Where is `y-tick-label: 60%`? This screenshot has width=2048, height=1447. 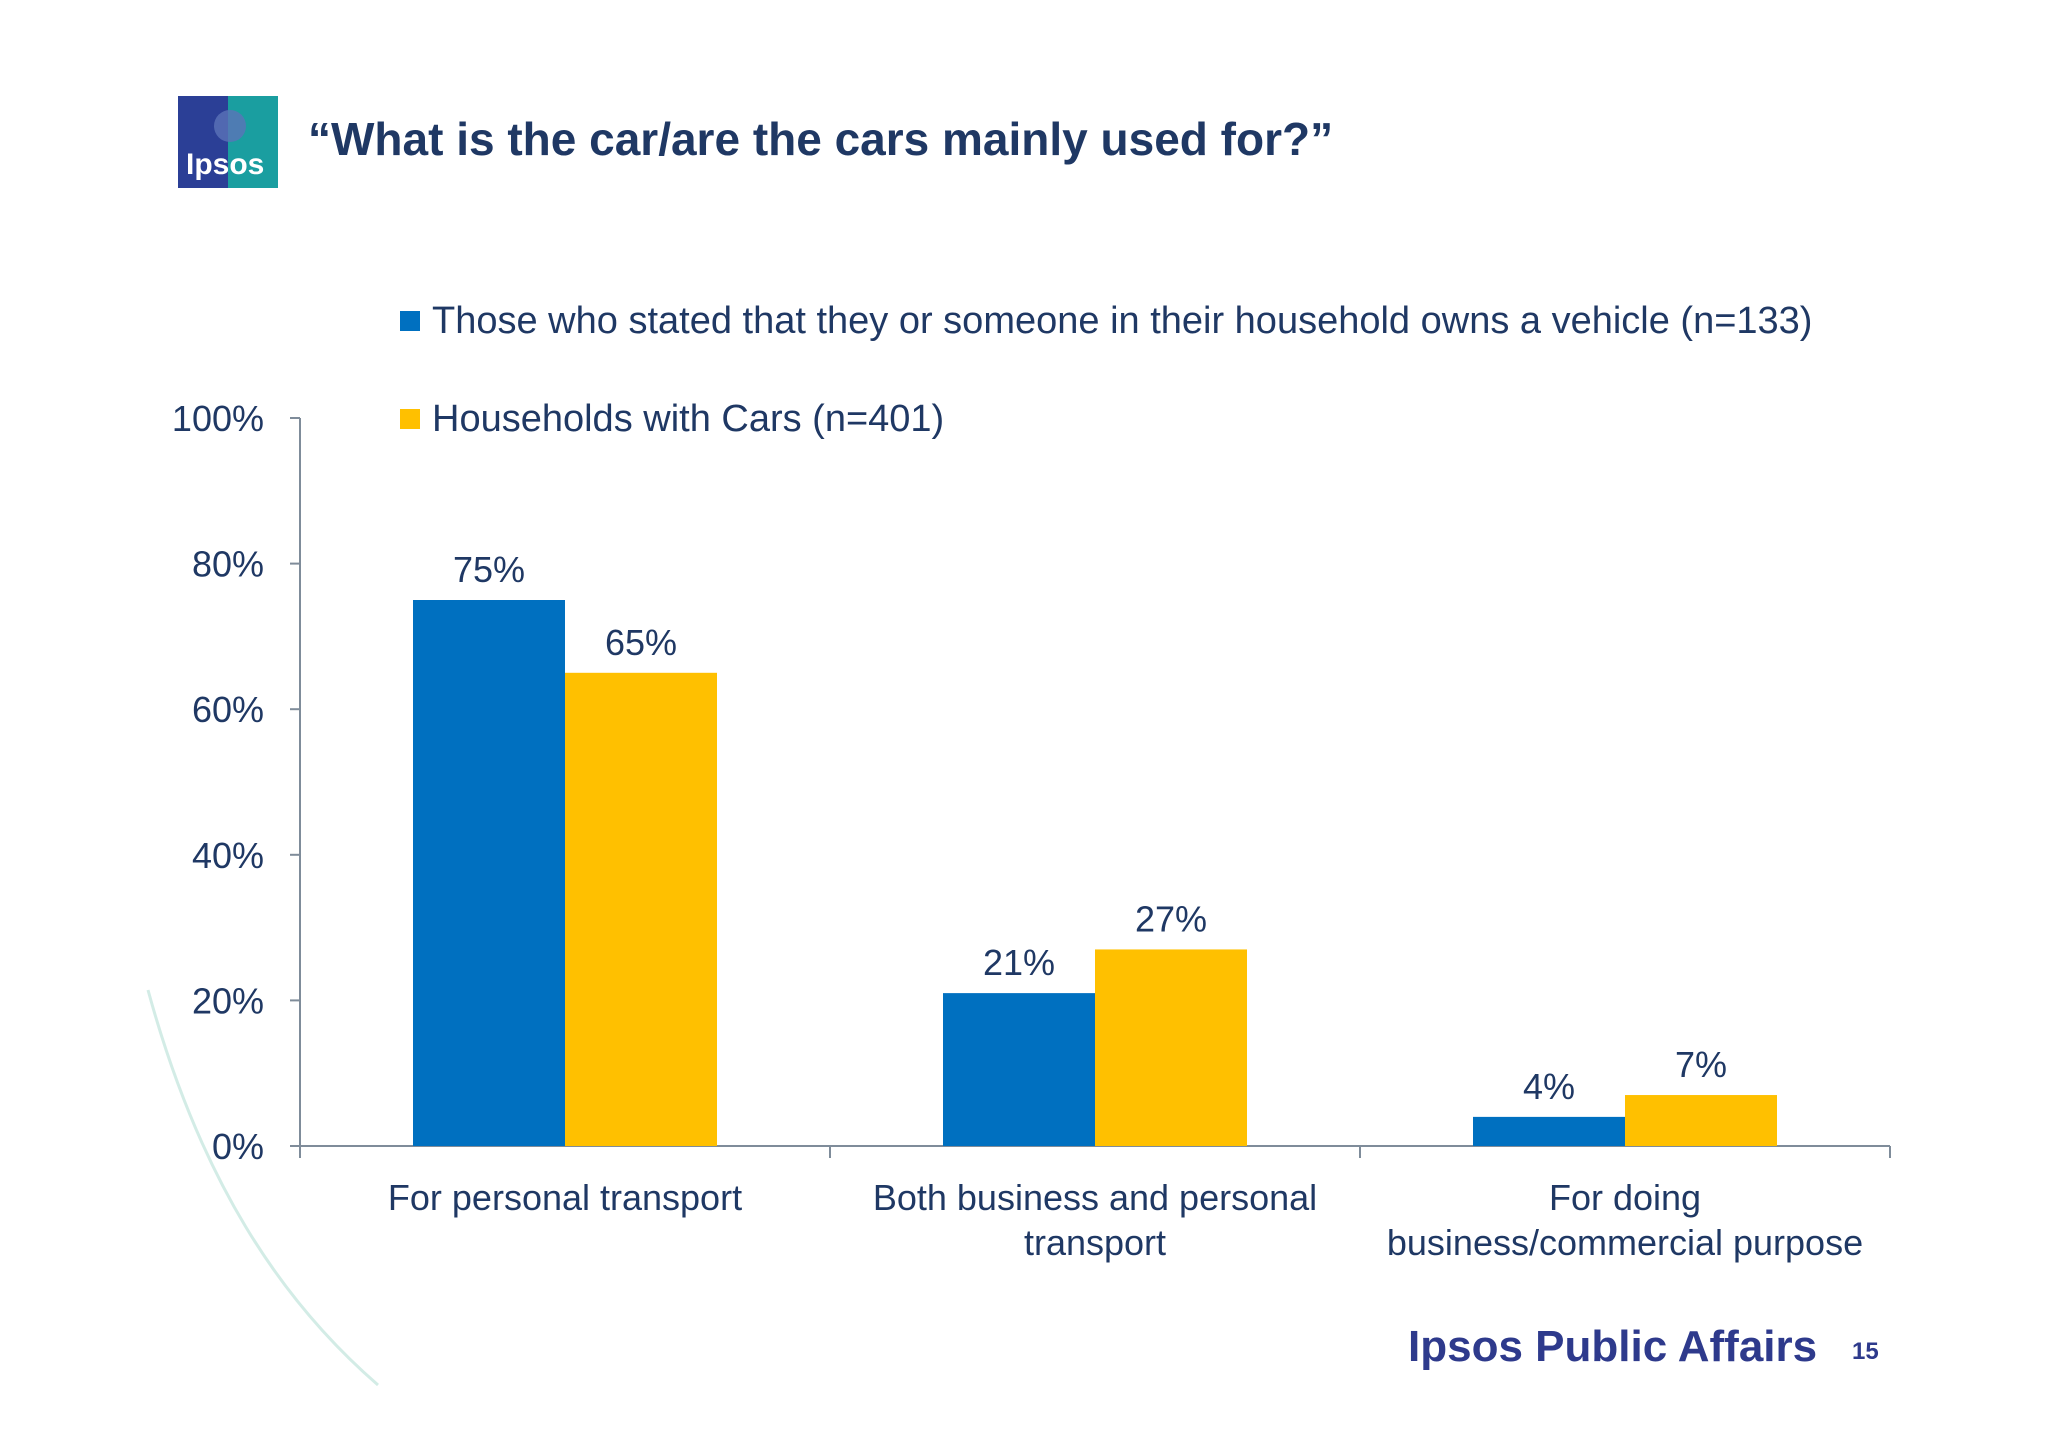 y-tick-label: 60% is located at coordinates (228, 709).